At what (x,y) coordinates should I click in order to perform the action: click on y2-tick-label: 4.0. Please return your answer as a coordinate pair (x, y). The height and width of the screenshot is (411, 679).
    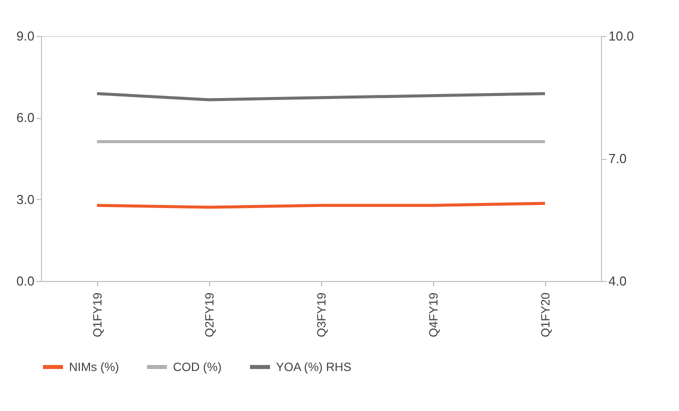
    Looking at the image, I should click on (617, 281).